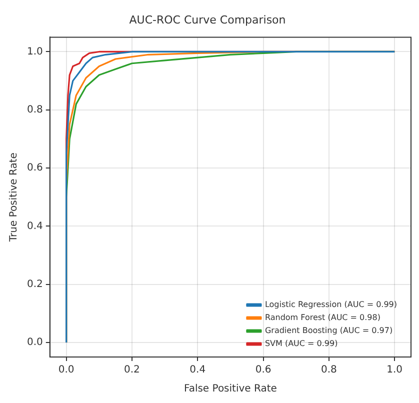  What do you see at coordinates (34, 110) in the screenshot?
I see `y-tick-label: 0.8` at bounding box center [34, 110].